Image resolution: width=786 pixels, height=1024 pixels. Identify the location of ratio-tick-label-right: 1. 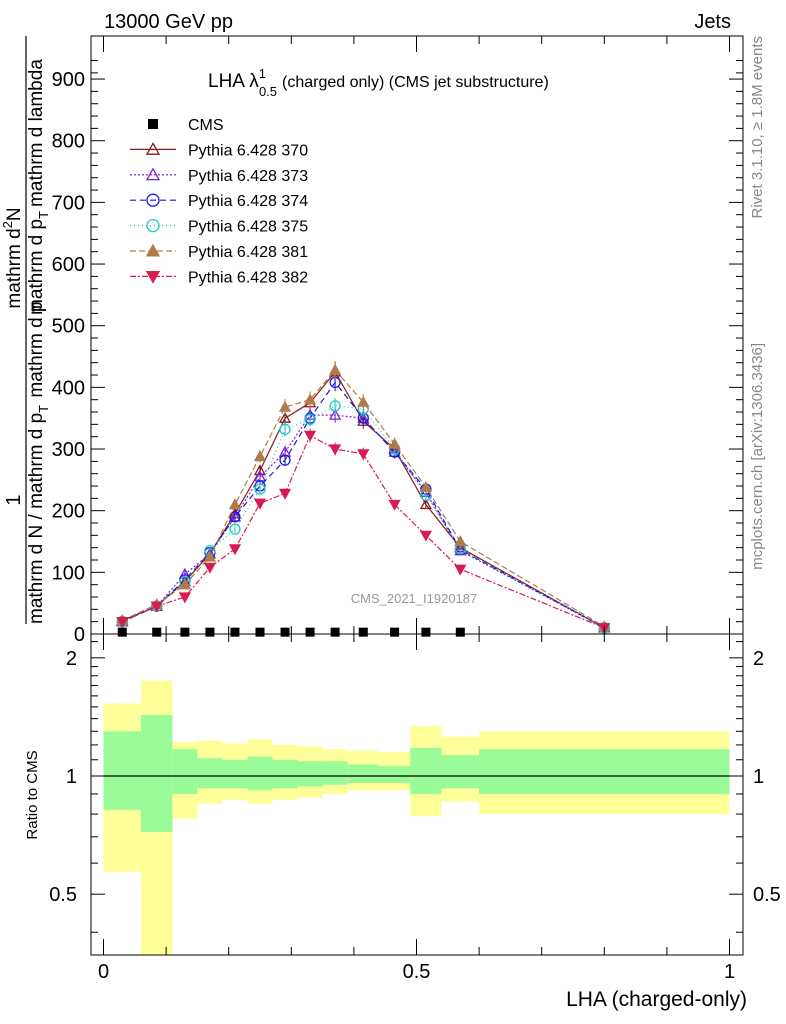
(758, 777).